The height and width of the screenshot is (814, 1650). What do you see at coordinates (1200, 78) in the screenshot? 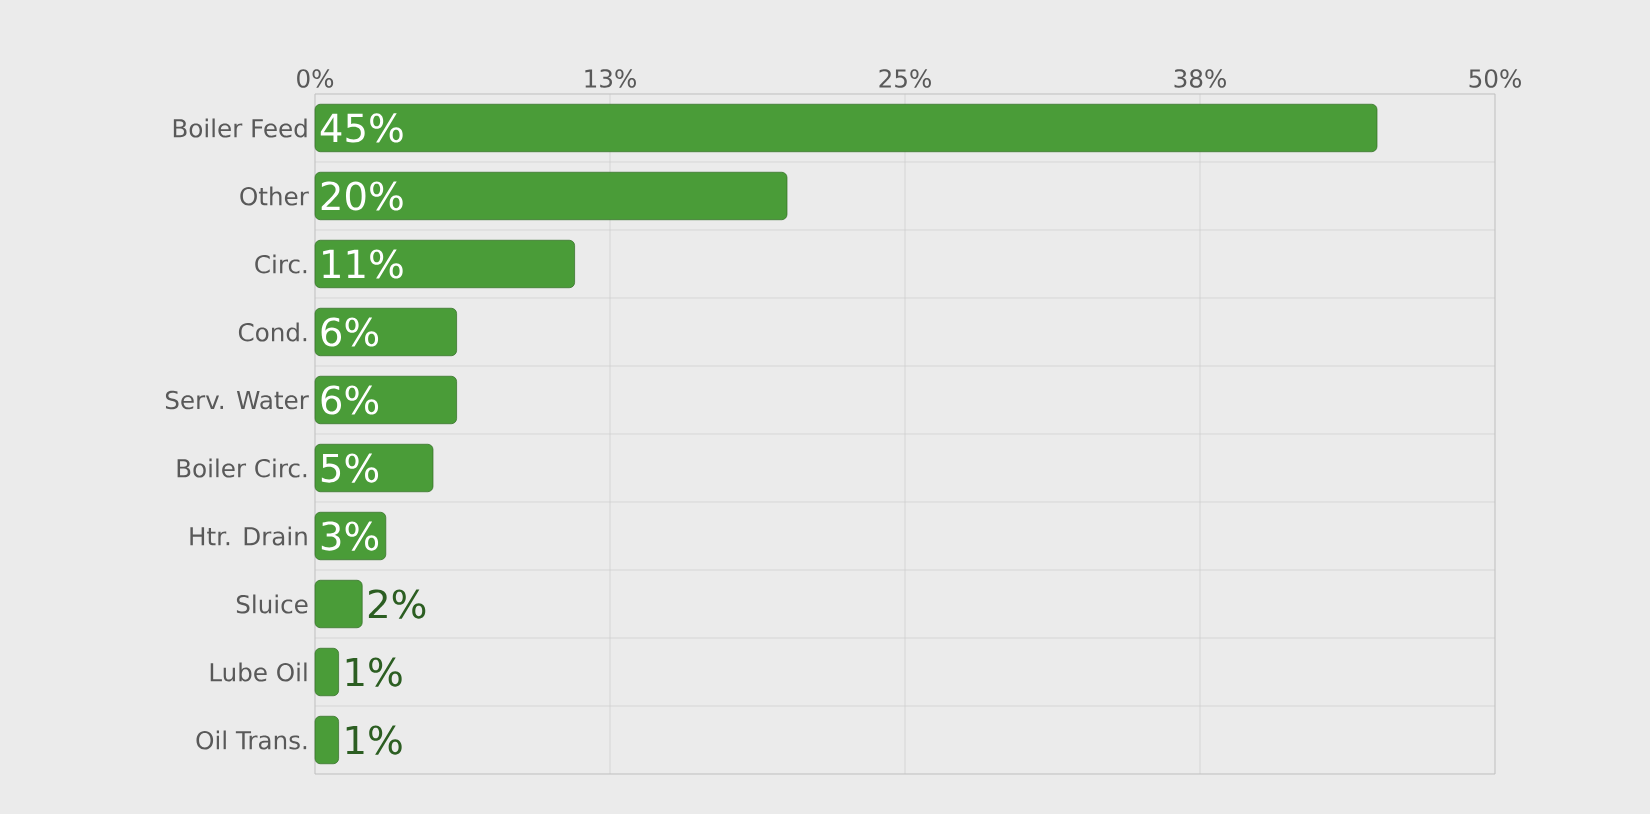
I see `x-tick-label: 38%` at bounding box center [1200, 78].